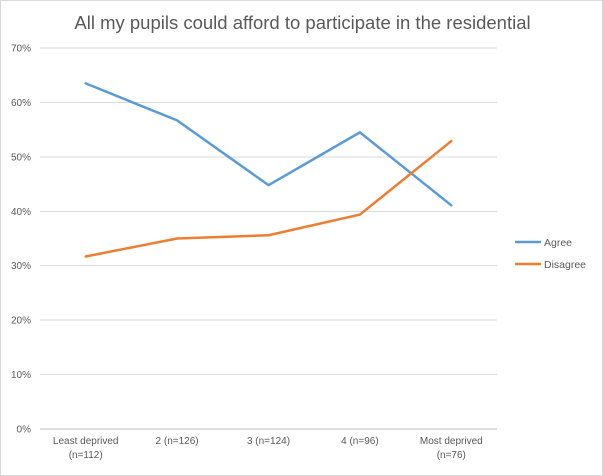 The image size is (603, 476). What do you see at coordinates (21, 266) in the screenshot?
I see `y-tick-label: 30%` at bounding box center [21, 266].